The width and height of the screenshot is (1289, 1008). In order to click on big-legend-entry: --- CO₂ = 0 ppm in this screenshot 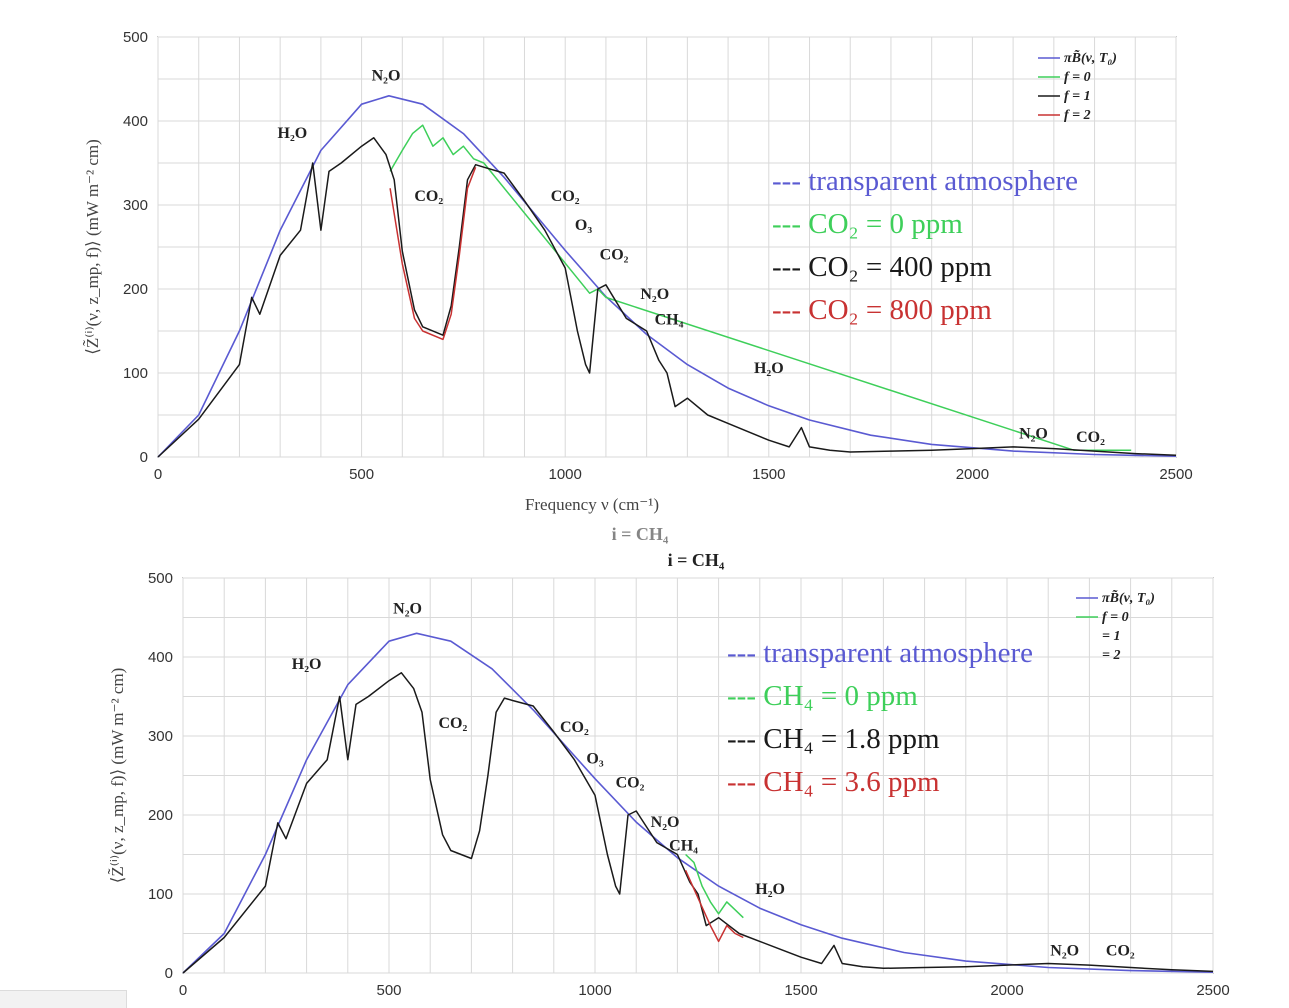, I will do `click(867, 224)`.